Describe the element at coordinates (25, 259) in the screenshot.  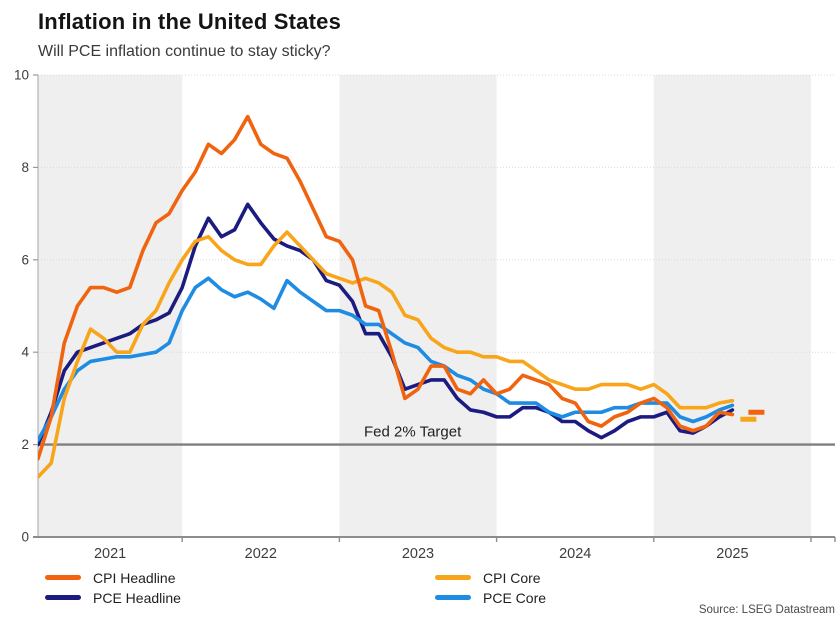
I see `y-axis-tick-label: 6` at that location.